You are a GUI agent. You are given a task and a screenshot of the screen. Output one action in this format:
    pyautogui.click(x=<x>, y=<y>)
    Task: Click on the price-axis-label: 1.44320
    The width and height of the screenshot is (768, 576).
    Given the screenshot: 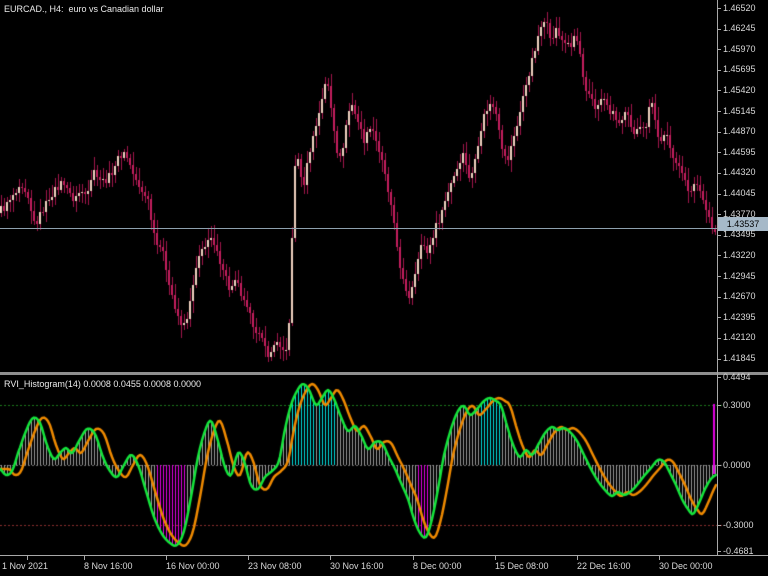 What is the action you would take?
    pyautogui.click(x=739, y=172)
    